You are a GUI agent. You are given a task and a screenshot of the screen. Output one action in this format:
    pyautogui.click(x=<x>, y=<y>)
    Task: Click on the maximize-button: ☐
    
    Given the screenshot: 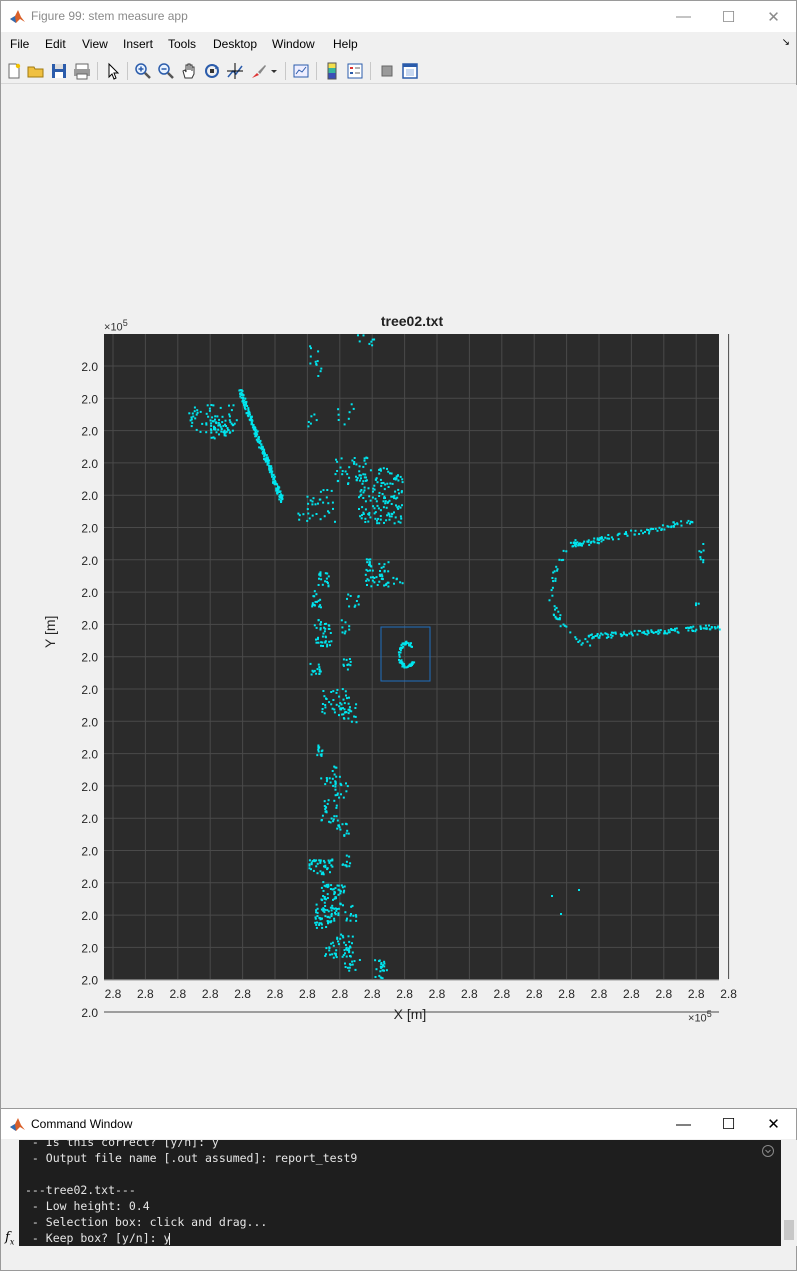 What is the action you would take?
    pyautogui.click(x=728, y=17)
    